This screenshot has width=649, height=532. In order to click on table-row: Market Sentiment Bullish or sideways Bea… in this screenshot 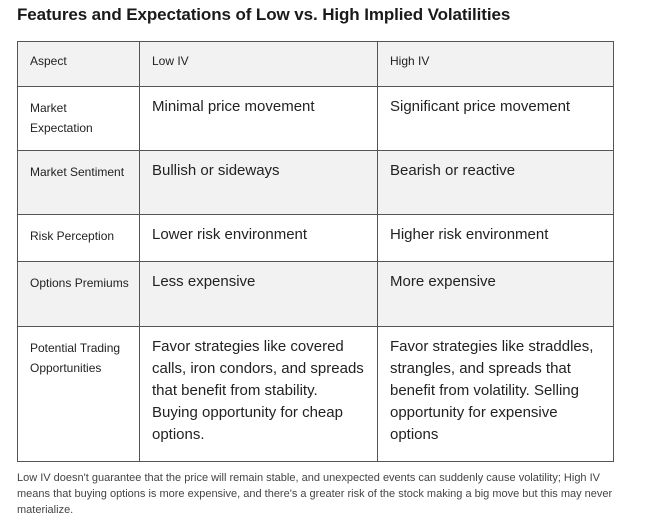, I will do `click(315, 182)`.